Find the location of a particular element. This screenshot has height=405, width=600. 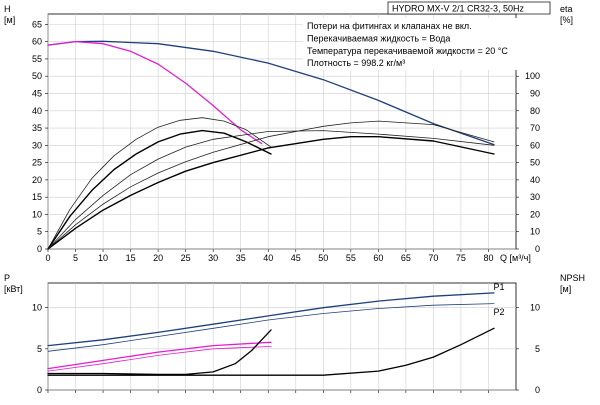

y-left-tick-label: 15 is located at coordinates (37, 197).